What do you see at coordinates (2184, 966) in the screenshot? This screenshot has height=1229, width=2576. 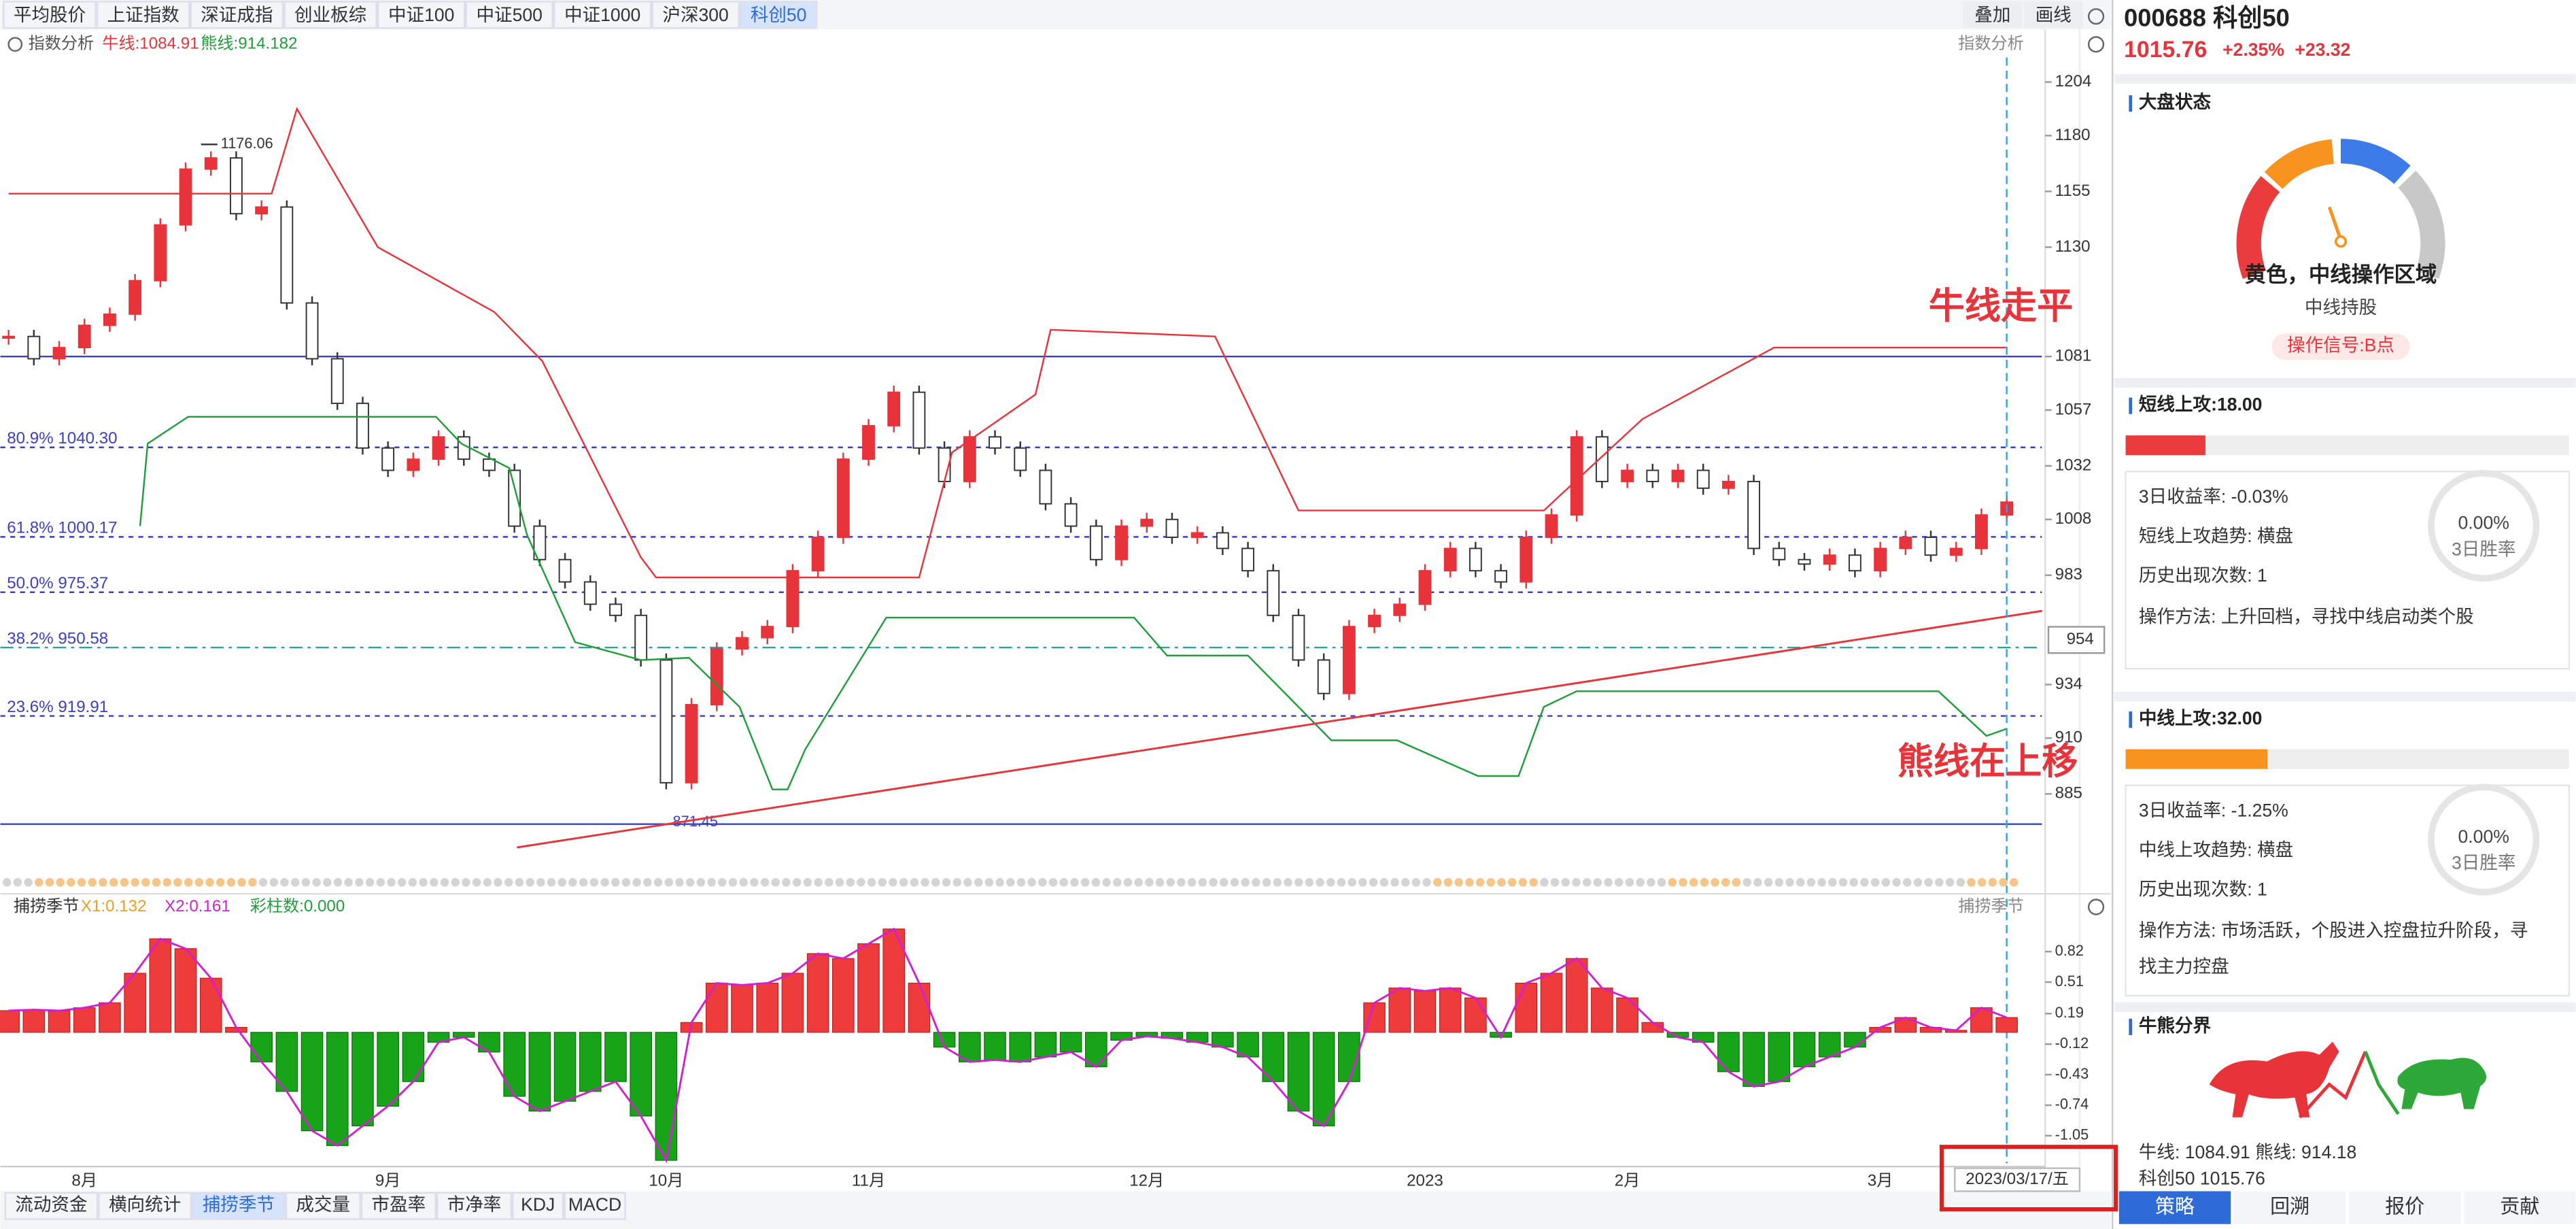 I see `info-line: 找主力控盘` at bounding box center [2184, 966].